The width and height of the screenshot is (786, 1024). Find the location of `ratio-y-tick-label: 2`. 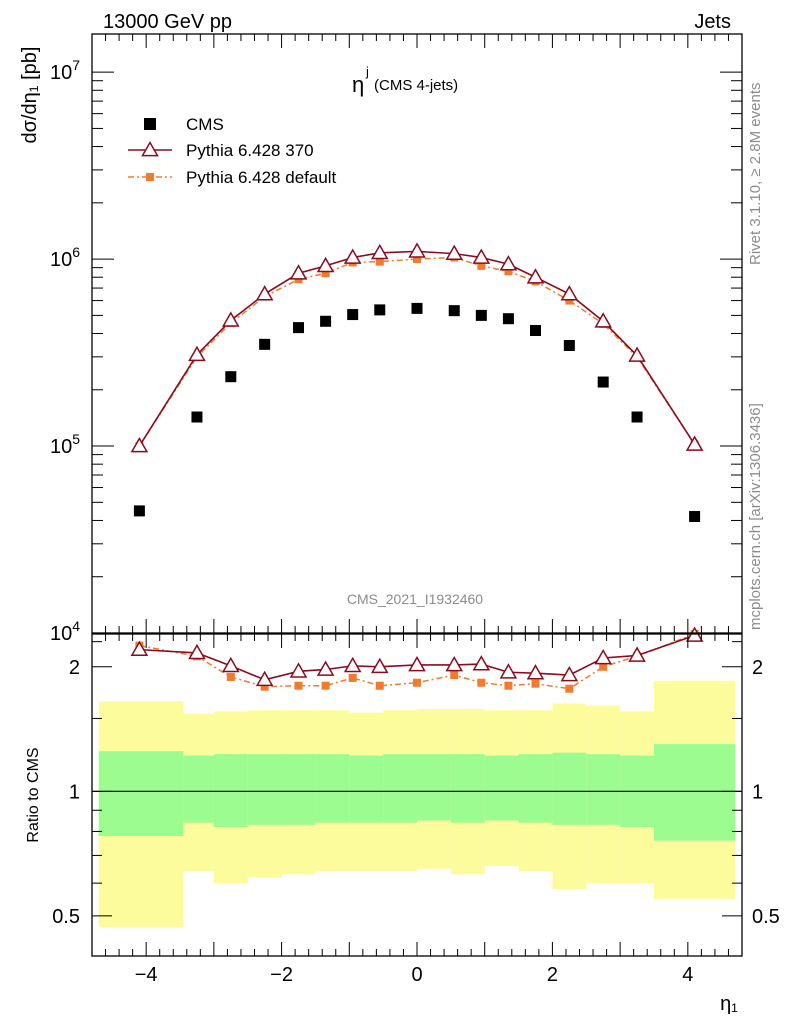

ratio-y-tick-label: 2 is located at coordinates (74, 668).